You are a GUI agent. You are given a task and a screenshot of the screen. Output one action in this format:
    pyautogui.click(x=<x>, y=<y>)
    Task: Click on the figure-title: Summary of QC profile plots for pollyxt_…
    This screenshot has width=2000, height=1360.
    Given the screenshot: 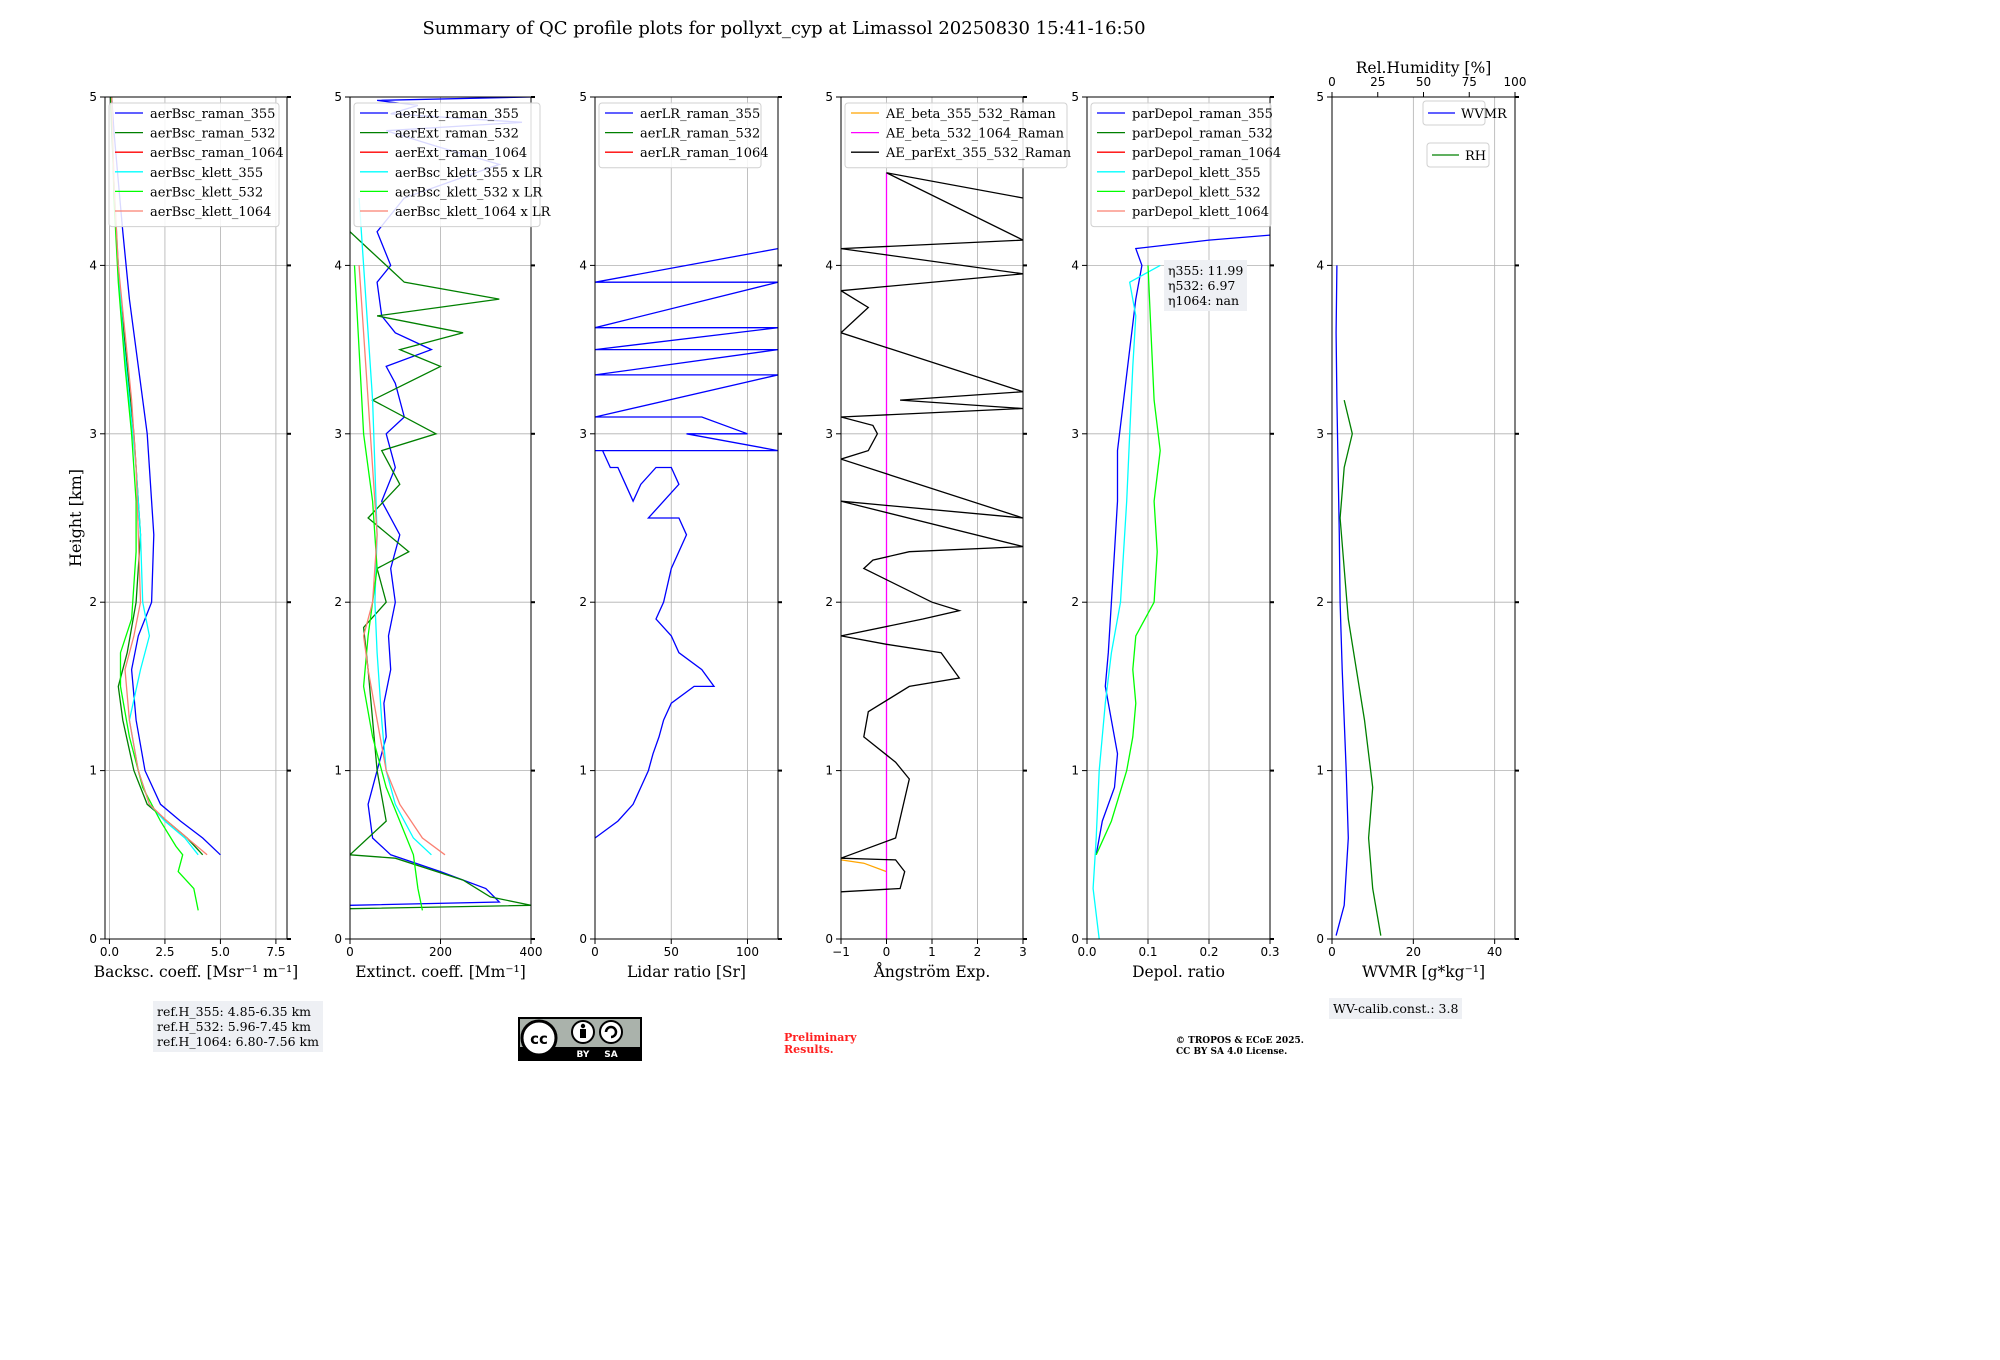 What is the action you would take?
    pyautogui.click(x=784, y=28)
    